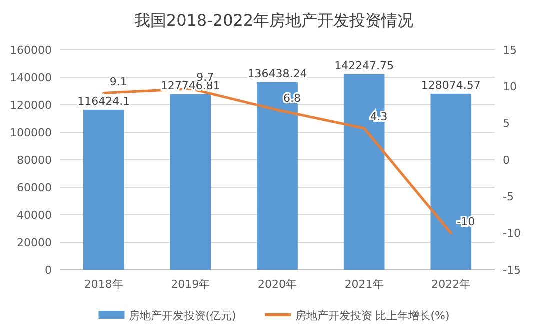 The width and height of the screenshot is (548, 329). Describe the element at coordinates (506, 160) in the screenshot. I see `y2-tick-label: 0` at that location.